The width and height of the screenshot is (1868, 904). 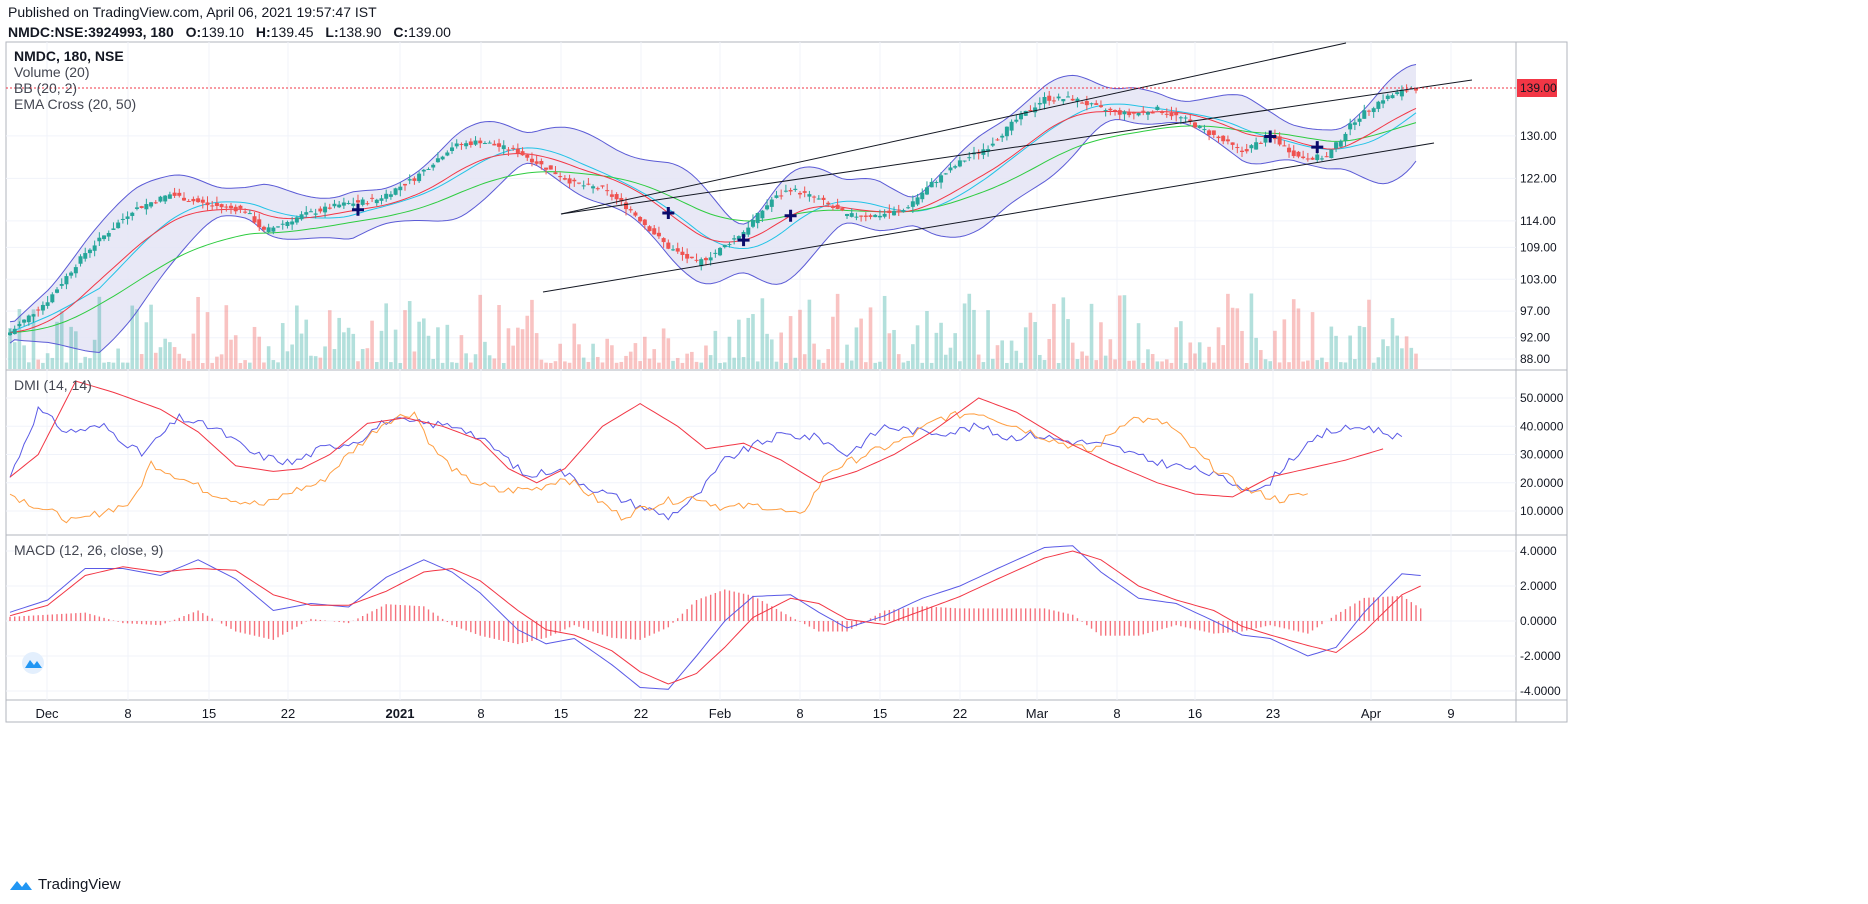 What do you see at coordinates (79, 884) in the screenshot?
I see `brand-label: TradingView` at bounding box center [79, 884].